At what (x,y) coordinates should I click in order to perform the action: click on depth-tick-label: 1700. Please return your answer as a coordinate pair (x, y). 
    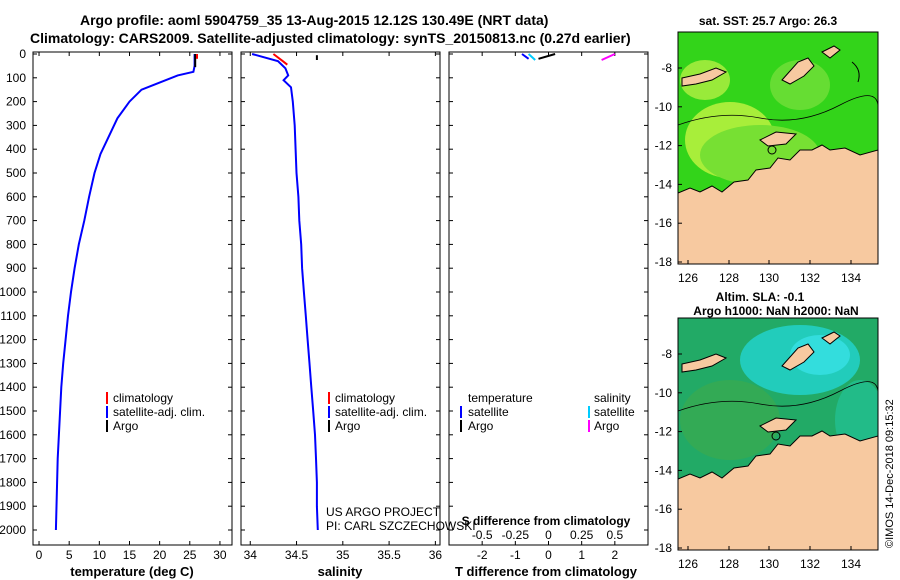
    Looking at the image, I should click on (13, 459).